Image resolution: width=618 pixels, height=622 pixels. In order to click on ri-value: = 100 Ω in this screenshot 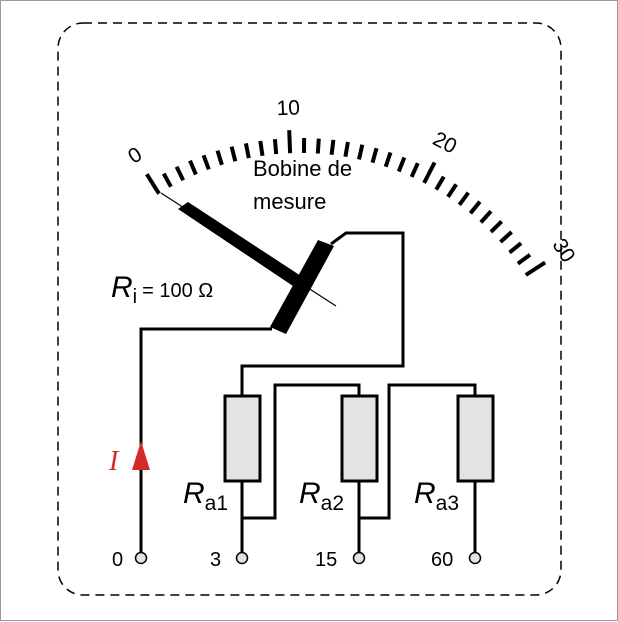, I will do `click(177, 291)`.